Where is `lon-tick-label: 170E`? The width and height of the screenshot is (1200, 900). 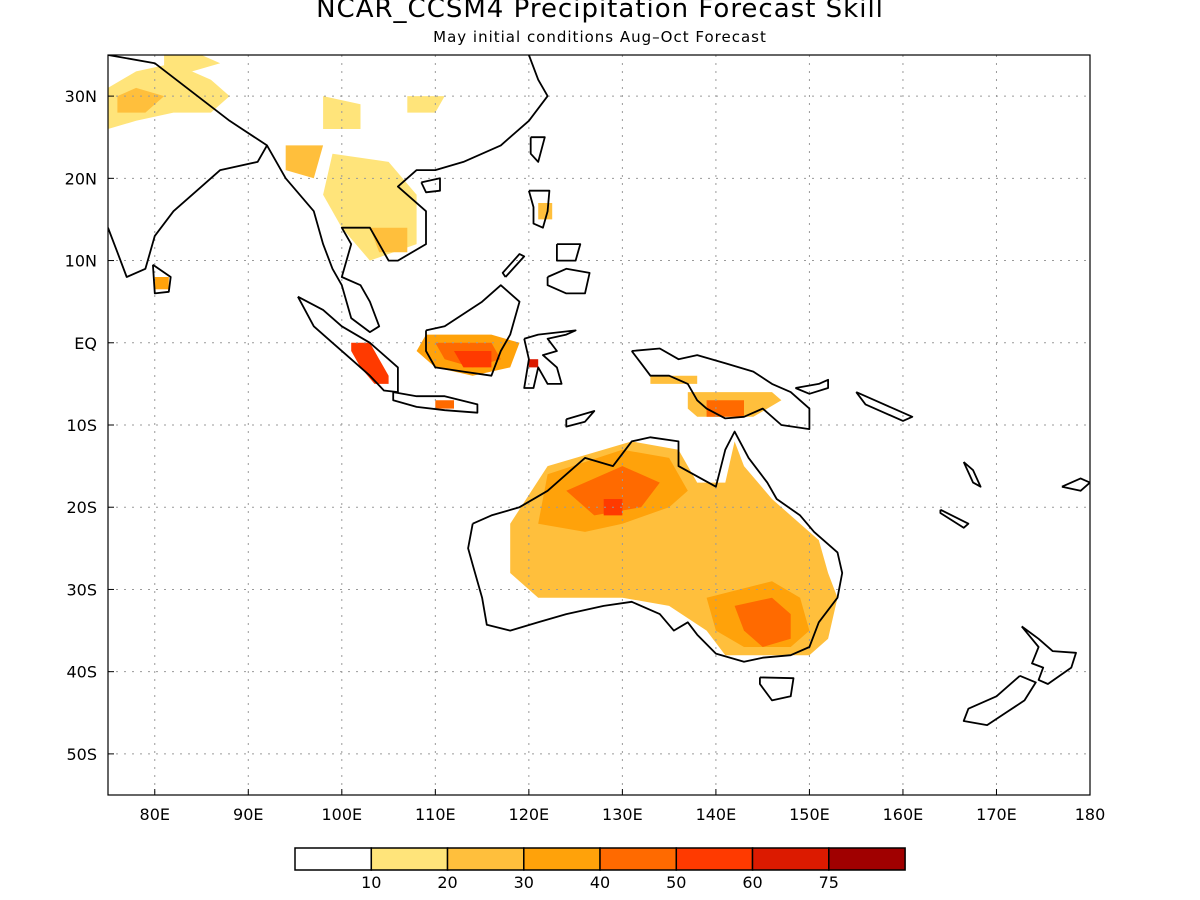
lon-tick-label: 170E is located at coordinates (996, 814).